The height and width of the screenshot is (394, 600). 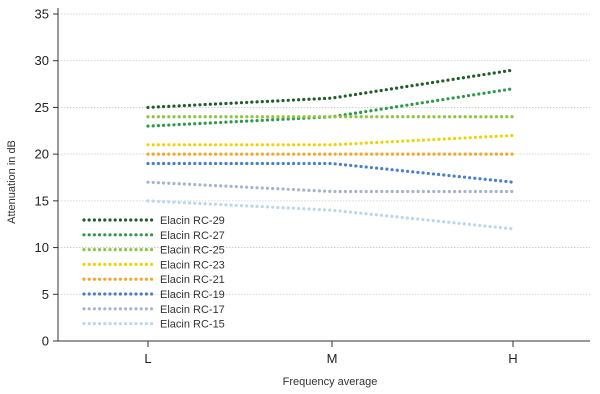 What do you see at coordinates (42, 60) in the screenshot?
I see `y-tick-label: 30` at bounding box center [42, 60].